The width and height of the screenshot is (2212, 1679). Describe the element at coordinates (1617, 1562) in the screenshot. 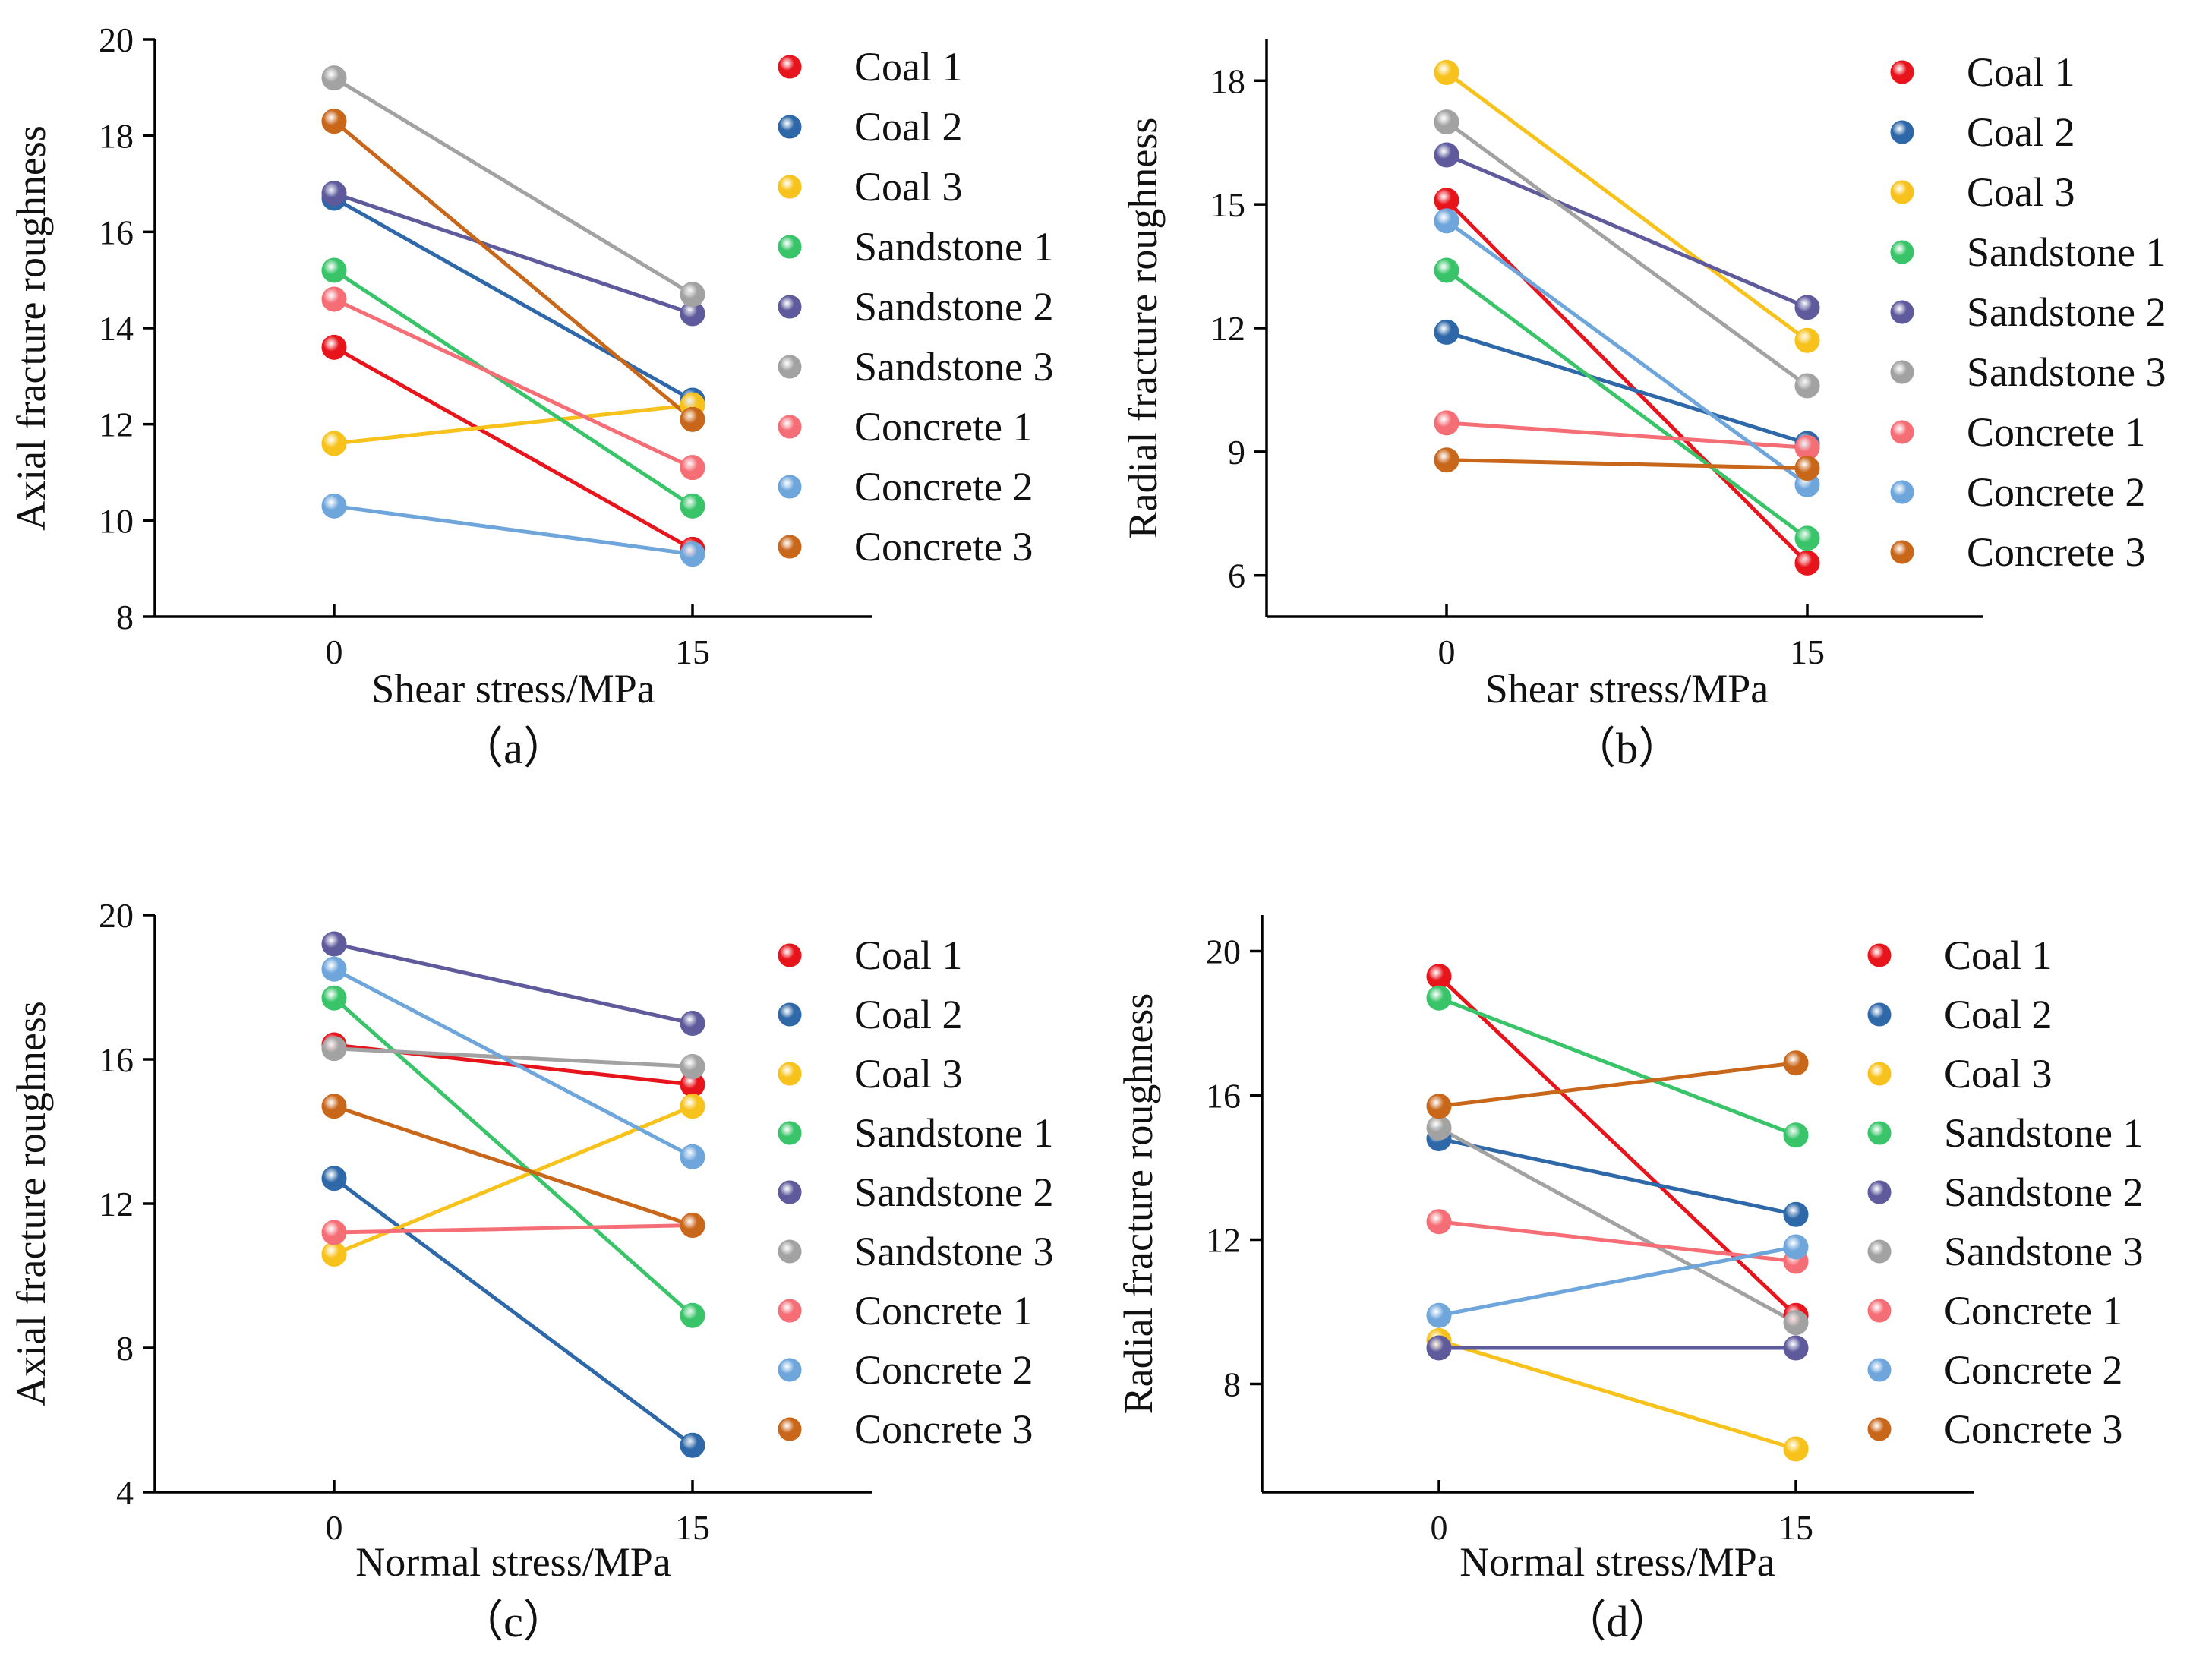

I see `x-axis-title-d: Normal stress/MPa` at that location.